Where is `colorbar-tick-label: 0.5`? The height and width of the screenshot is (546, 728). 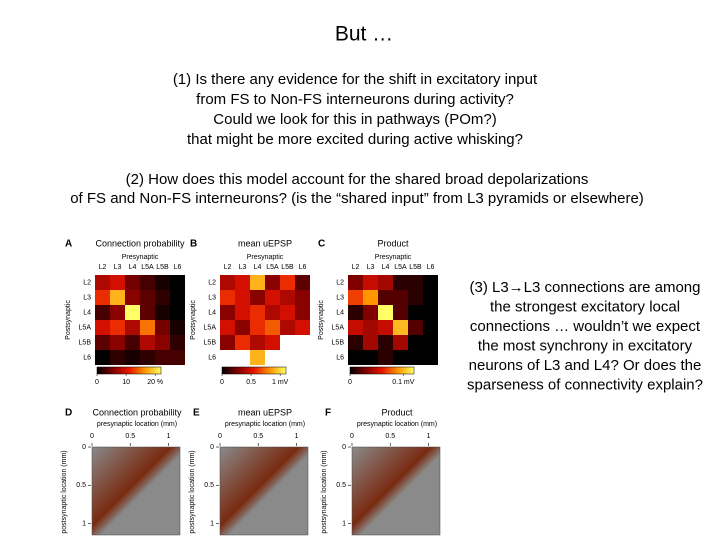
colorbar-tick-label: 0.5 is located at coordinates (251, 382).